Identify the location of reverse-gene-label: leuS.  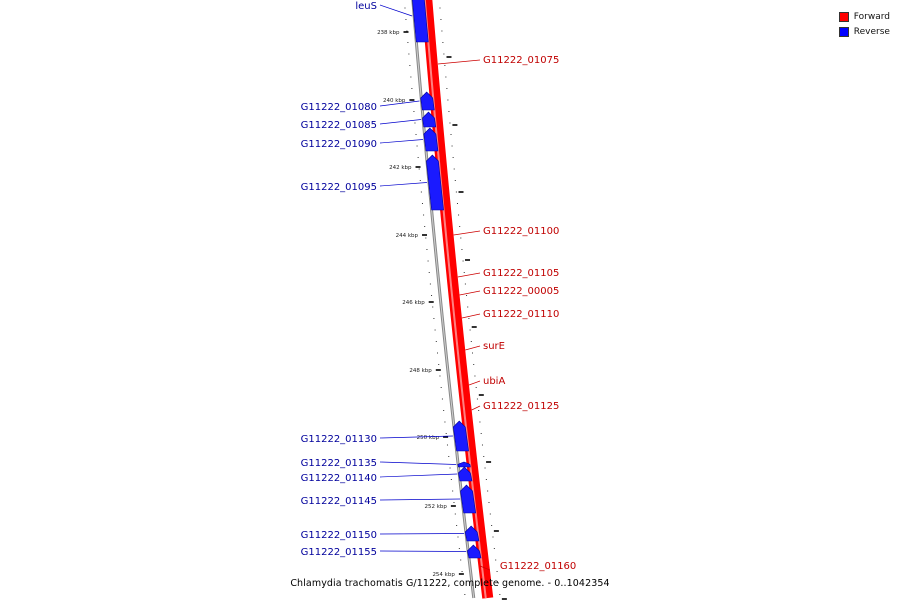
(366, 6).